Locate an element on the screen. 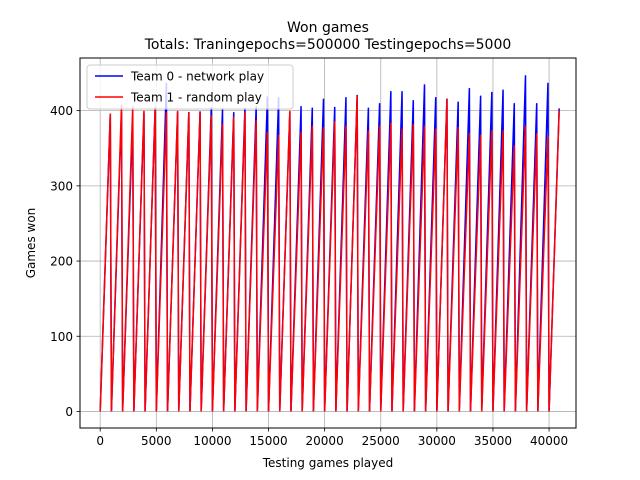  x-tick-label: 20000 is located at coordinates (325, 441).